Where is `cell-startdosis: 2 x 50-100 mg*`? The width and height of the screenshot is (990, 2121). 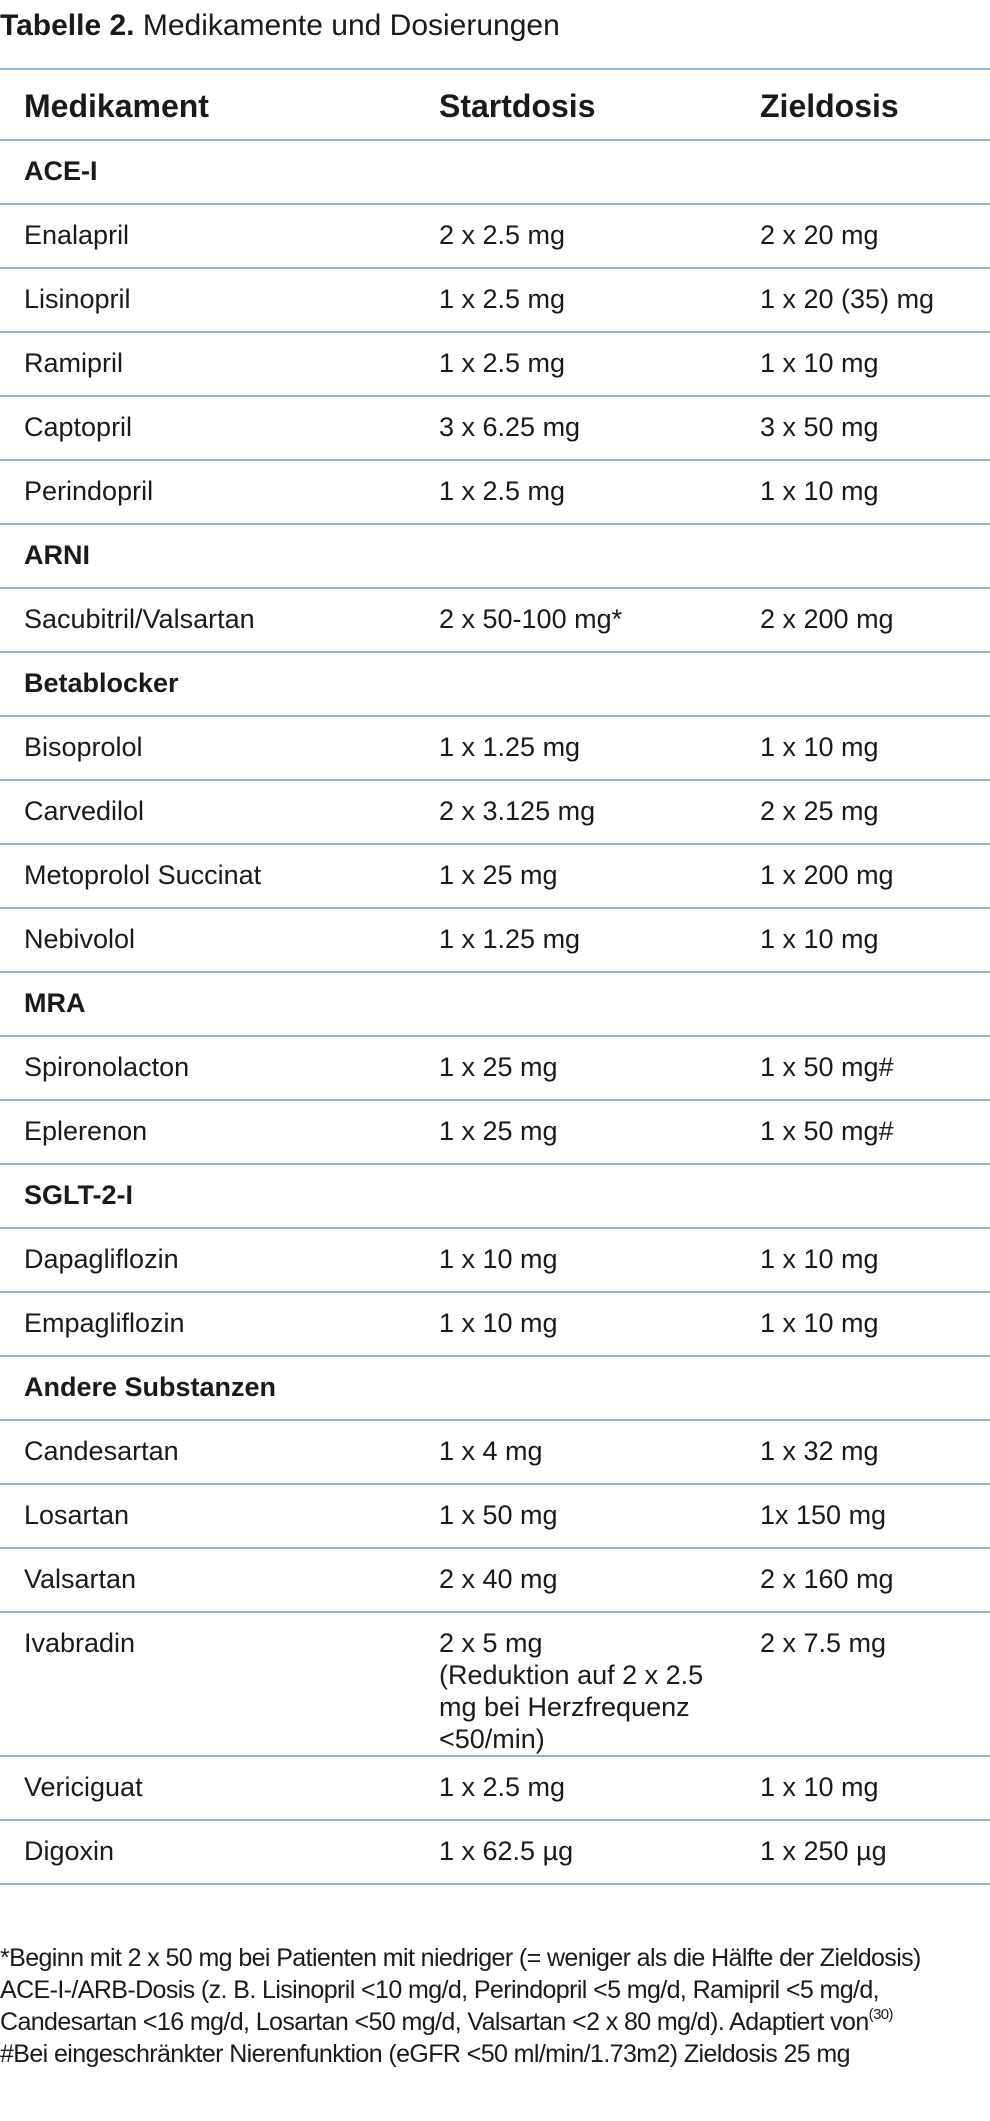 cell-startdosis: 2 x 50-100 mg* is located at coordinates (579, 620).